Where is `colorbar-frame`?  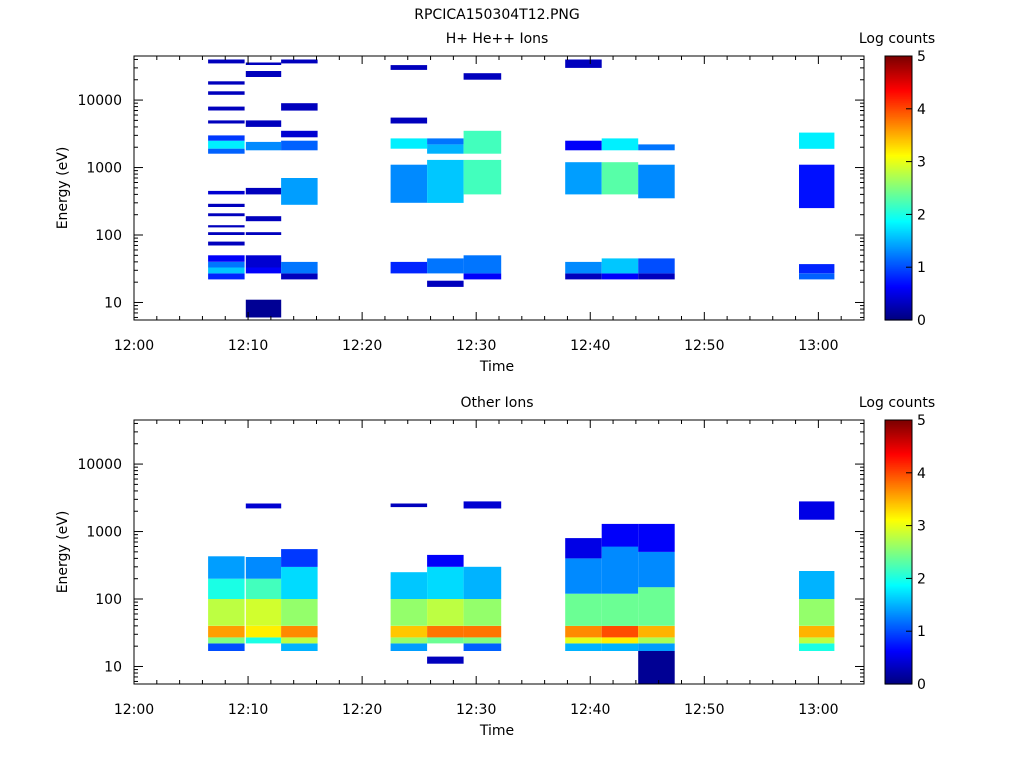
colorbar-frame is located at coordinates (898, 188).